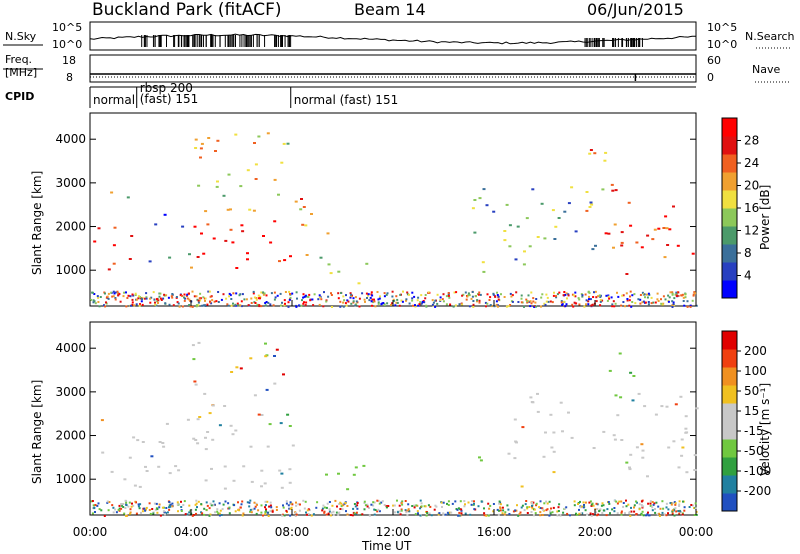 The height and width of the screenshot is (554, 800). What do you see at coordinates (765, 217) in the screenshot?
I see `power-colorbar-label: Power [dB]` at bounding box center [765, 217].